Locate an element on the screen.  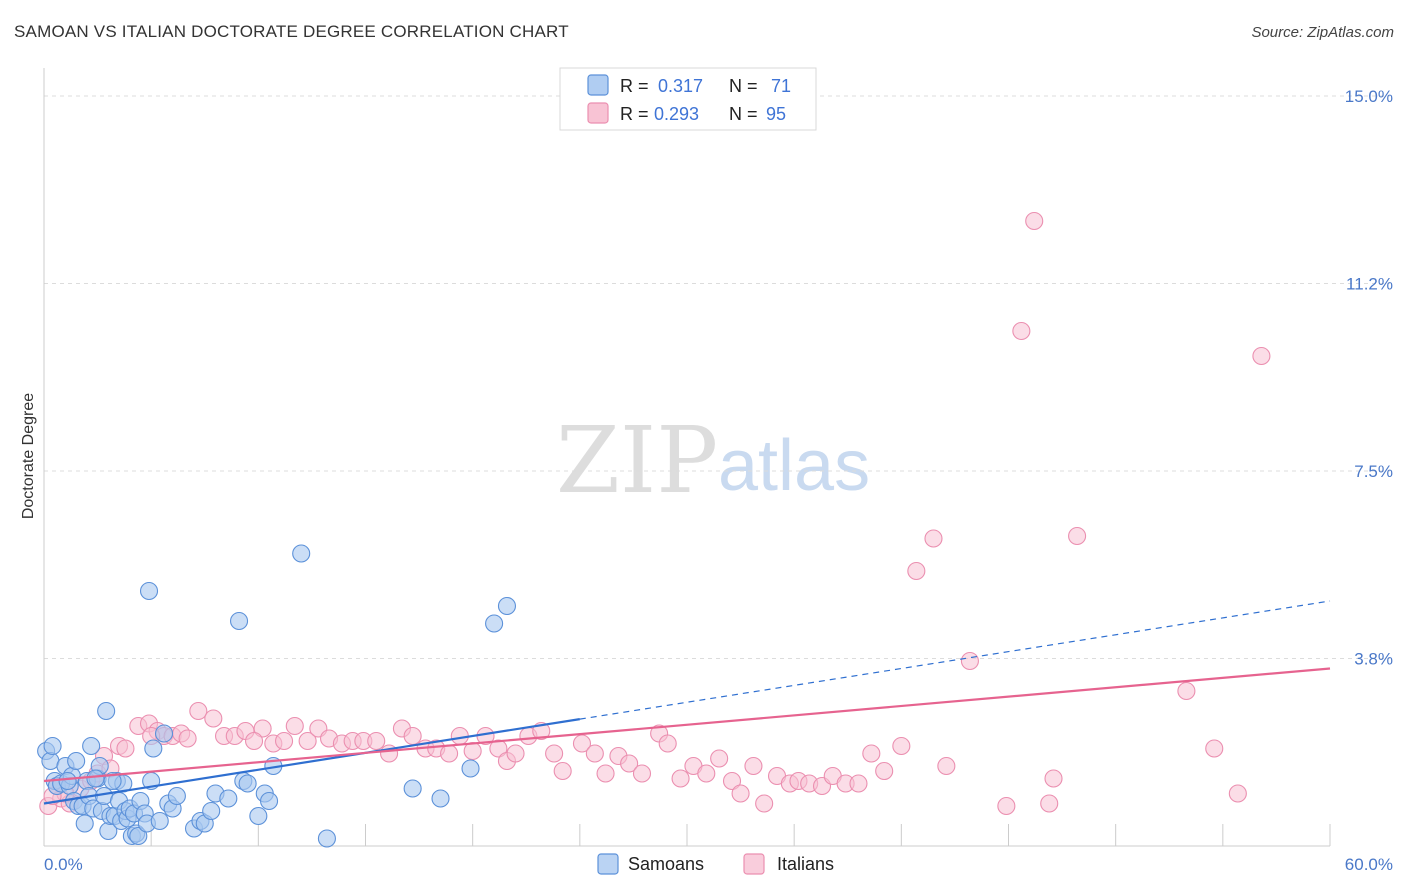
bottom-legend-label-samoans: Samoans is located at coordinates (666, 864).